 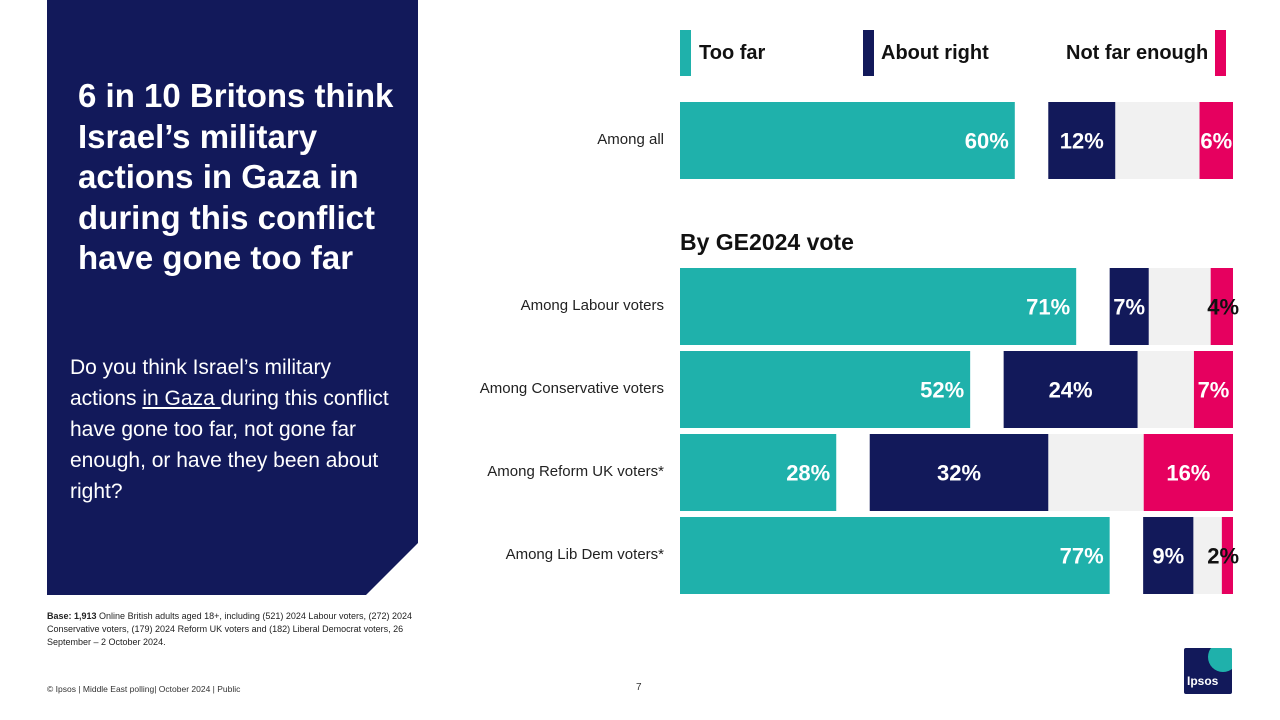 I want to click on legend-swatch-too-far, so click(x=685, y=53).